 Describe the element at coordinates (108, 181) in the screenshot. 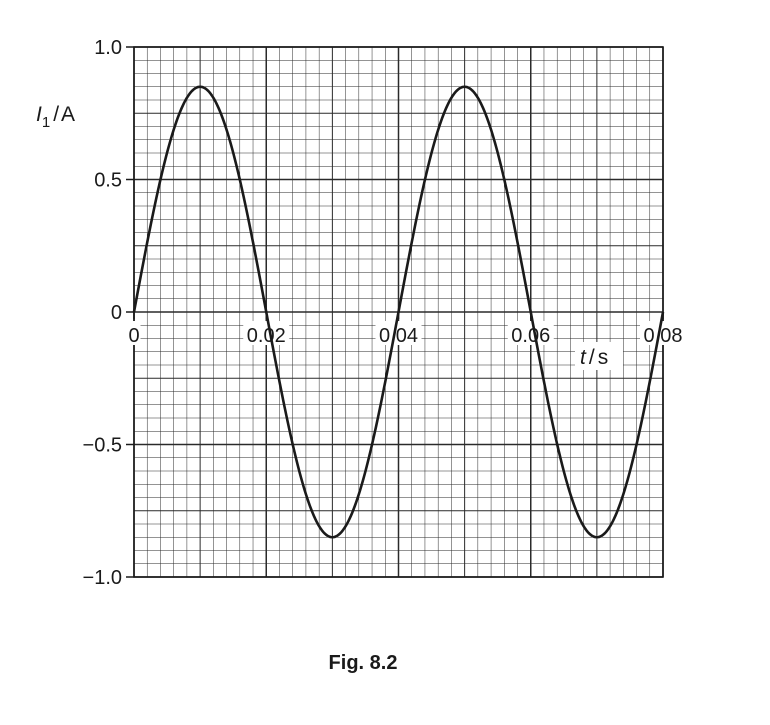

I see `y-tick-label: 0.5` at that location.